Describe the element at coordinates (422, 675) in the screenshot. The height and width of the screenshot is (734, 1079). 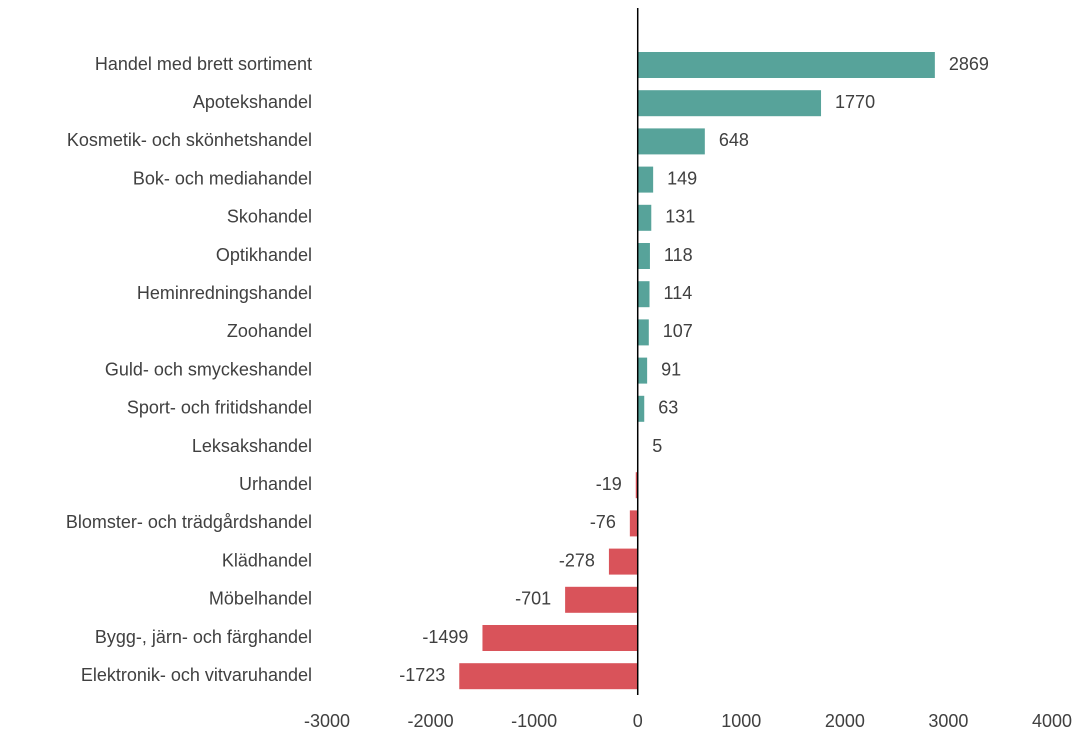
I see `data-label: -1723` at that location.